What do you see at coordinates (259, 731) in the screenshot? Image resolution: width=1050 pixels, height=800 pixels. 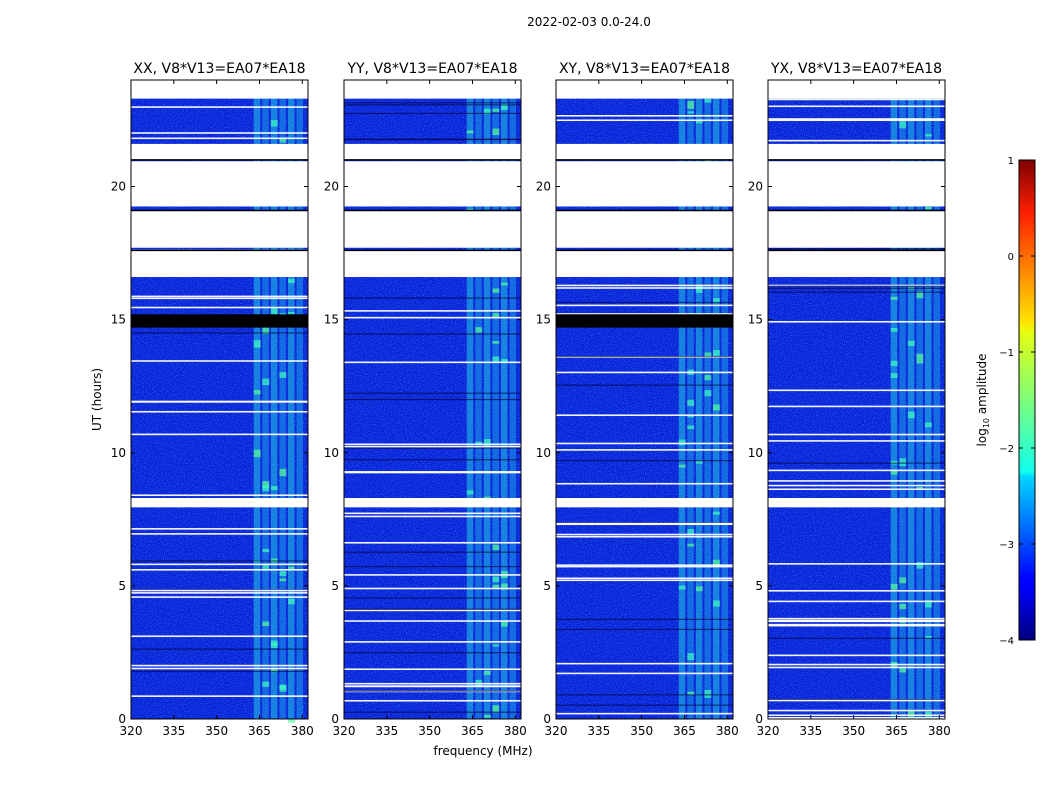 I see `xtick-label: 365` at bounding box center [259, 731].